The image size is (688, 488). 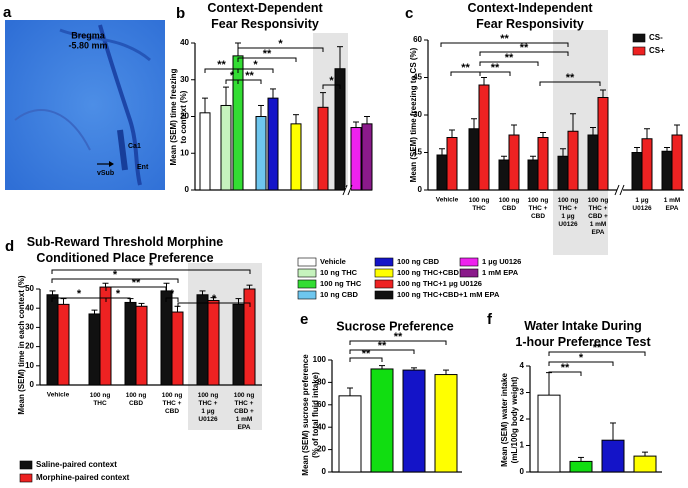 I want to click on y-tick-label: 0, so click(x=32, y=384).